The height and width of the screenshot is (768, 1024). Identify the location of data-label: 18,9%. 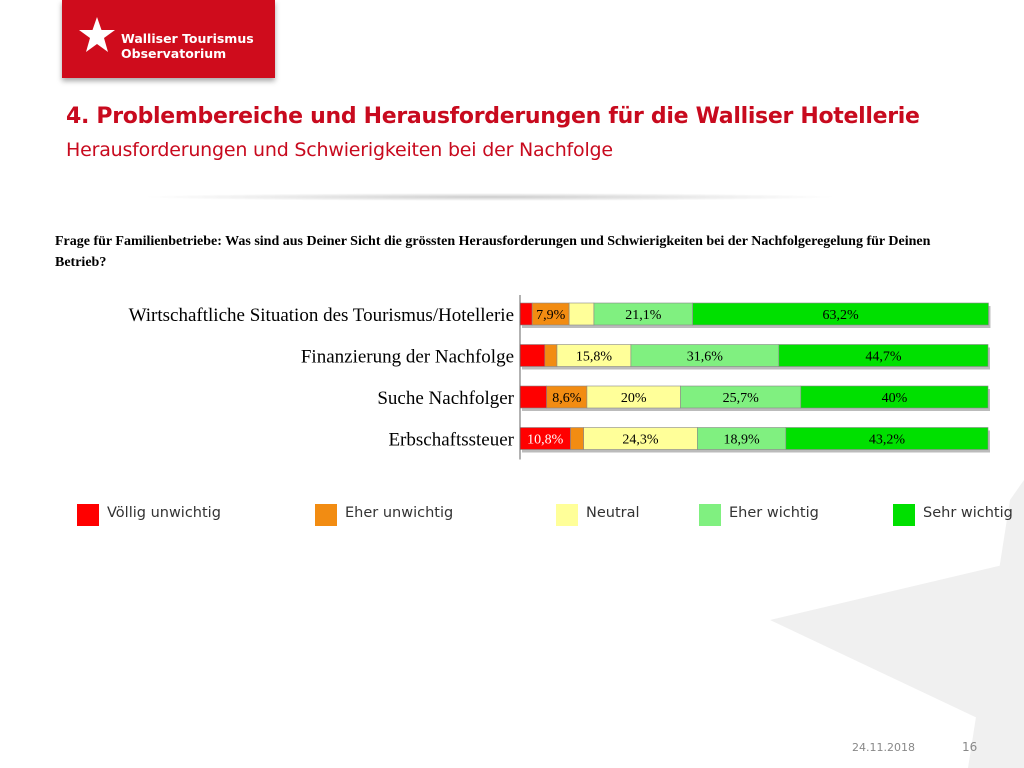
(742, 440).